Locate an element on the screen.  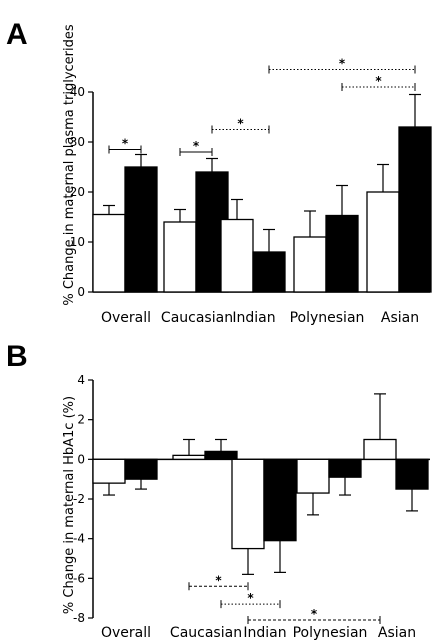
y-tick-label: 40 is located at coordinates (77, 92).